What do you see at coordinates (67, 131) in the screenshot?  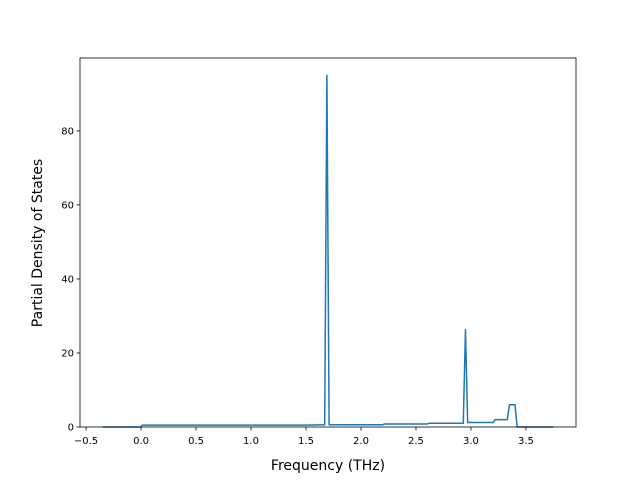 I see `y-tick-label: 80` at bounding box center [67, 131].